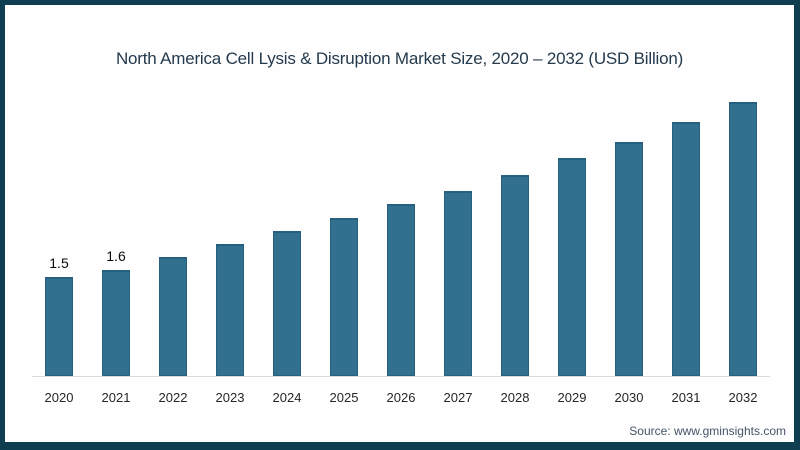  Describe the element at coordinates (116, 323) in the screenshot. I see `bar-2021` at that location.